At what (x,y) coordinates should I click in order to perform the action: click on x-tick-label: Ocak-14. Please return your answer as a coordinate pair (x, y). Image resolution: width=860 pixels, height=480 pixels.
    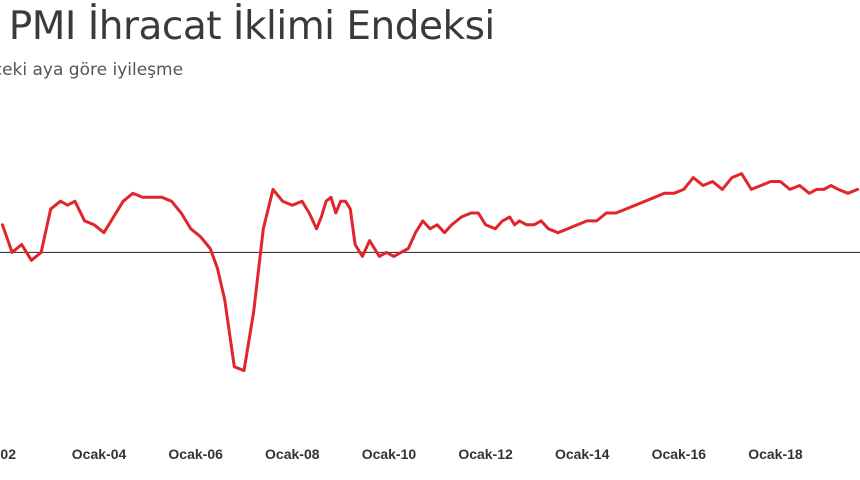
    Looking at the image, I should click on (582, 454).